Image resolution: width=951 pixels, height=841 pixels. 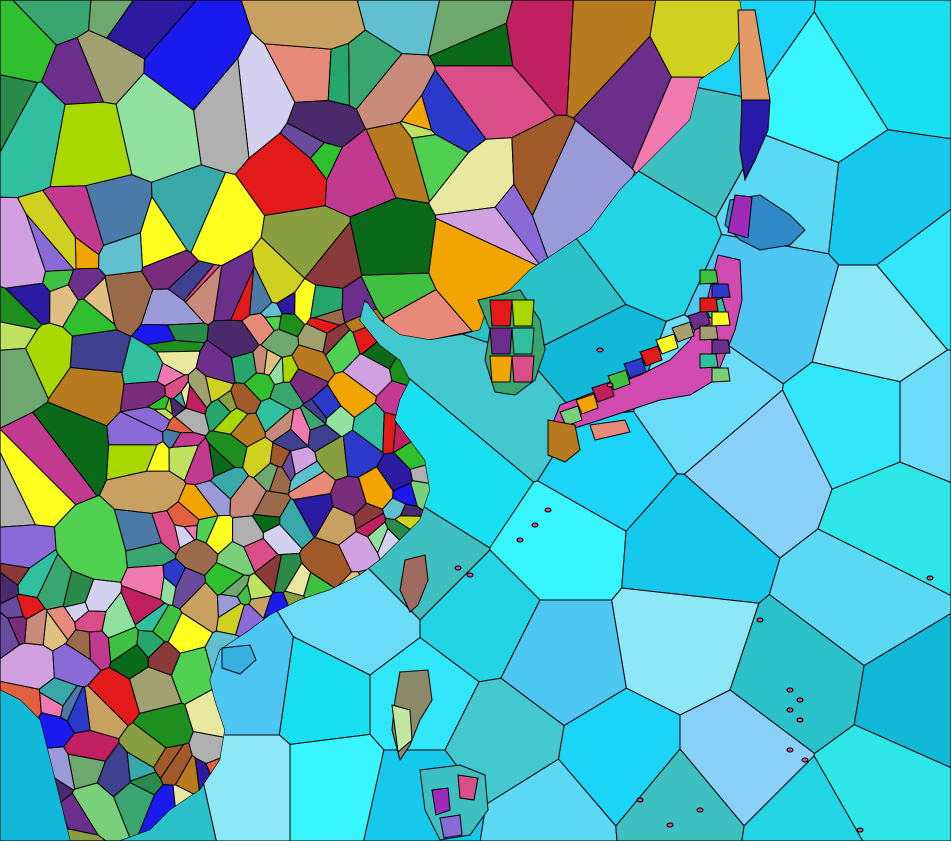 What do you see at coordinates (239, 659) in the screenshot?
I see `island-hainan` at bounding box center [239, 659].